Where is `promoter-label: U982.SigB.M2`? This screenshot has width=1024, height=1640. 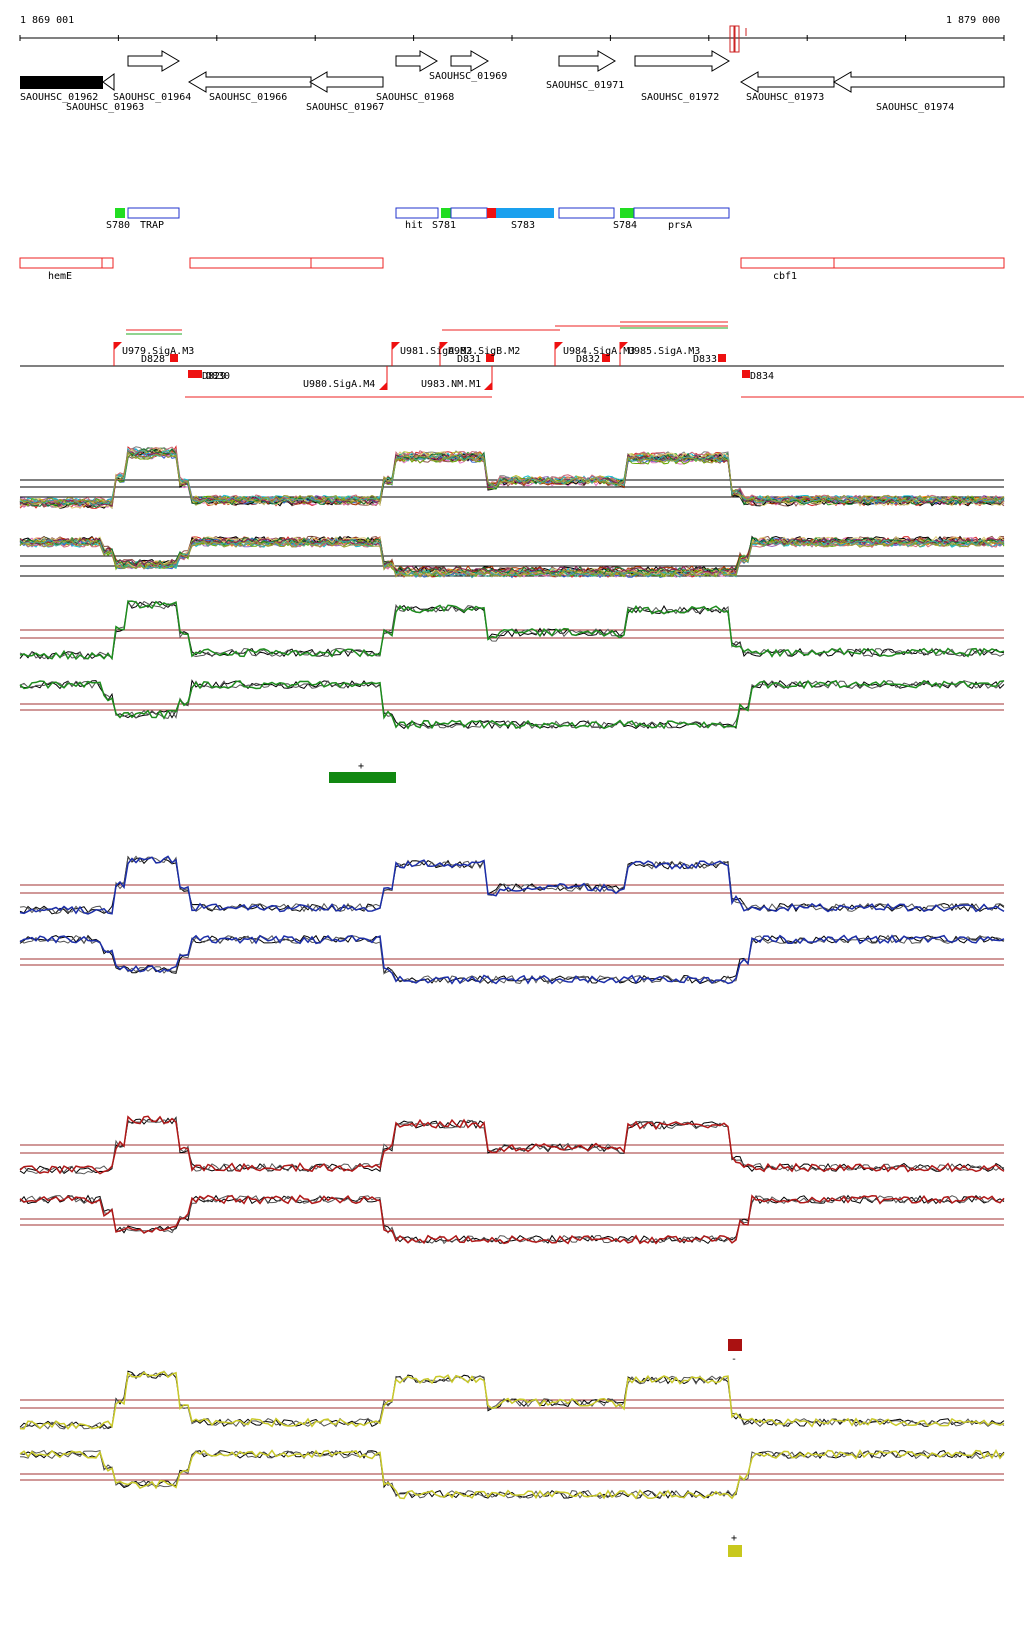
promoter-label: U982.SigB.M2 is located at coordinates (484, 351).